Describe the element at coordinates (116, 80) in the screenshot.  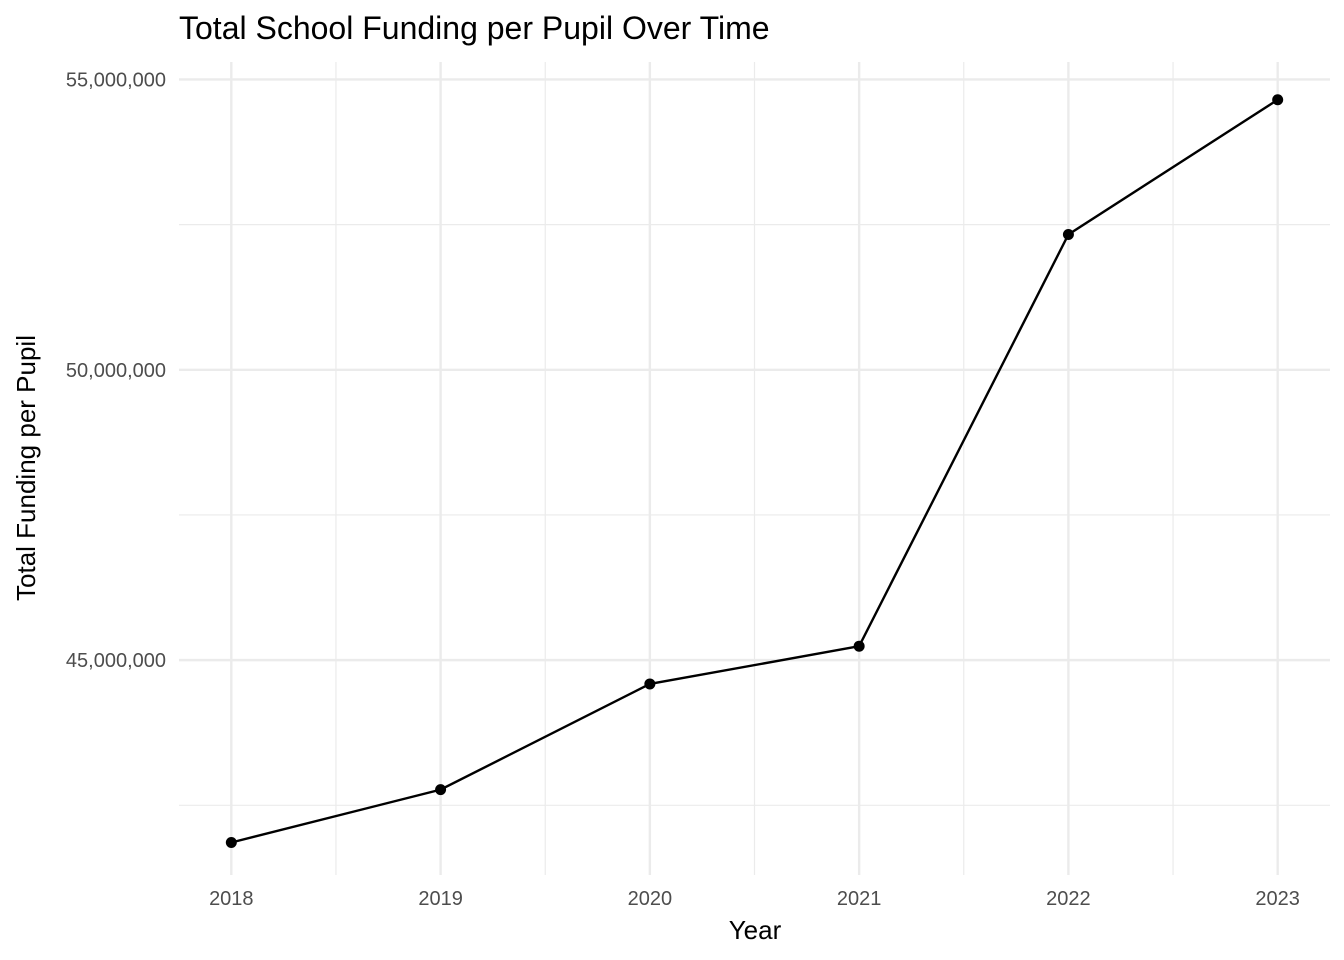
I see `y-tick-label: 55,000,000` at that location.